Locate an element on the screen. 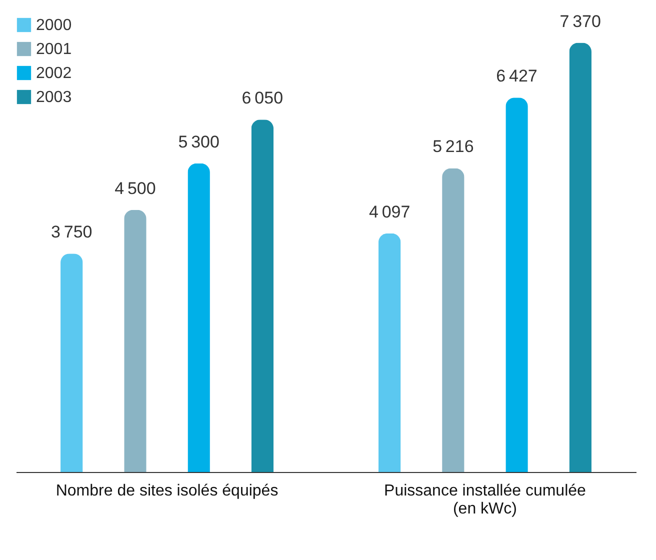  data-label: 6 050 is located at coordinates (263, 98).